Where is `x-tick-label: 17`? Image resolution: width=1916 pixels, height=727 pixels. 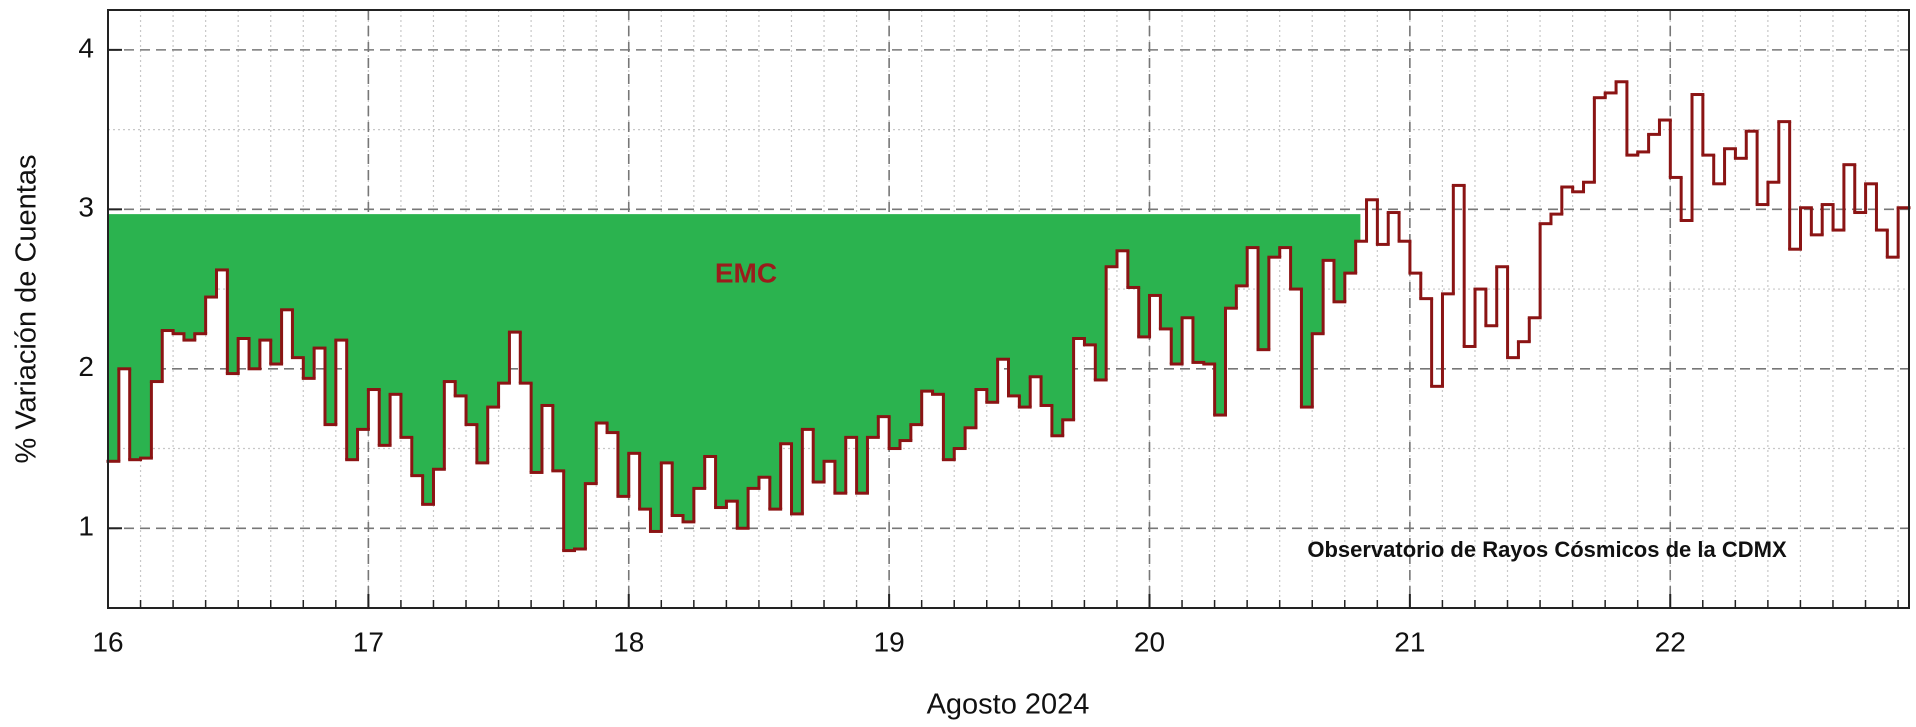
x-tick-label: 17 is located at coordinates (368, 641).